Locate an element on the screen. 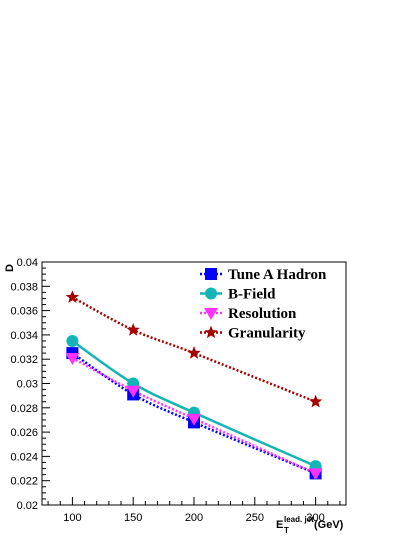 This screenshot has height=537, width=415. y-tick-label: 0.03 is located at coordinates (27, 385).